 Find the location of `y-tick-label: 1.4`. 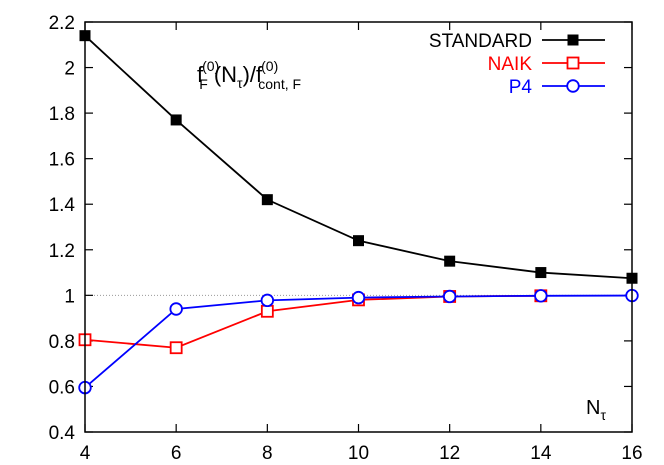

y-tick-label: 1.4 is located at coordinates (62, 205).